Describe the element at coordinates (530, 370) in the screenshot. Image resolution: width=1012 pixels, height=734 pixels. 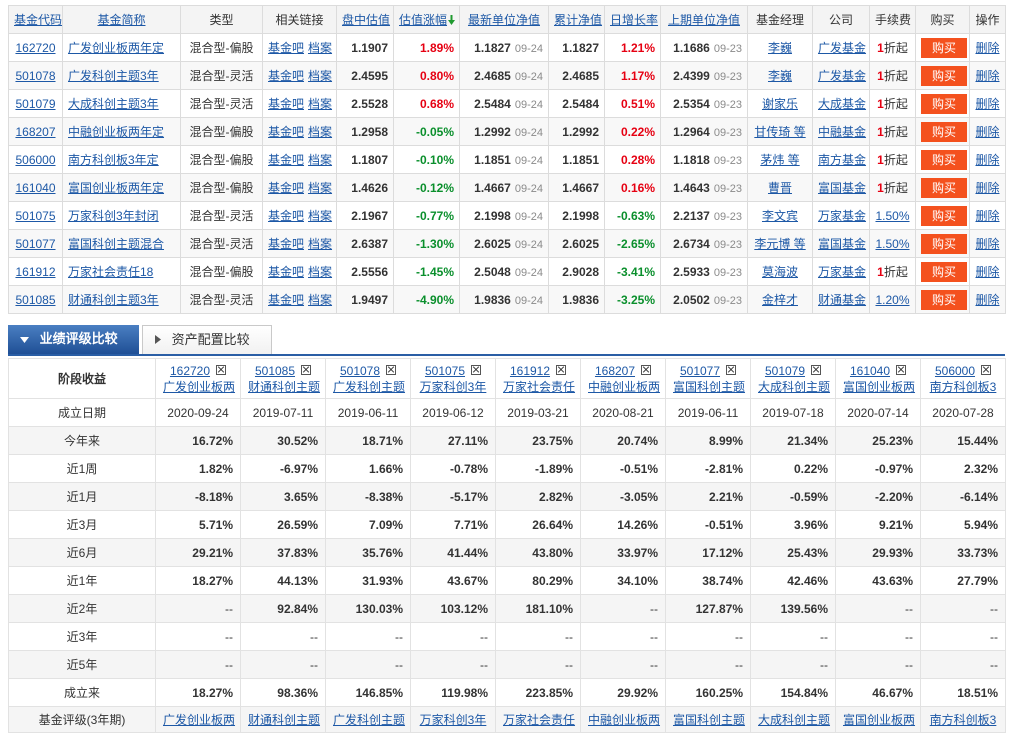
I see `compare-fund-code-link: 161912` at that location.